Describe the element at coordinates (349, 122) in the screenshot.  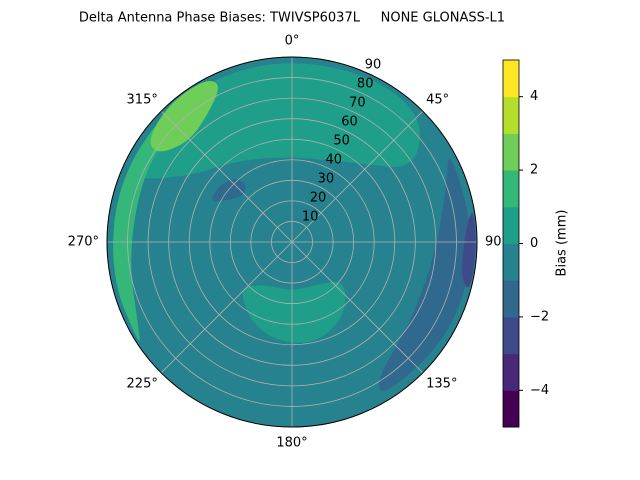
I see `r-tick-label: 60` at that location.